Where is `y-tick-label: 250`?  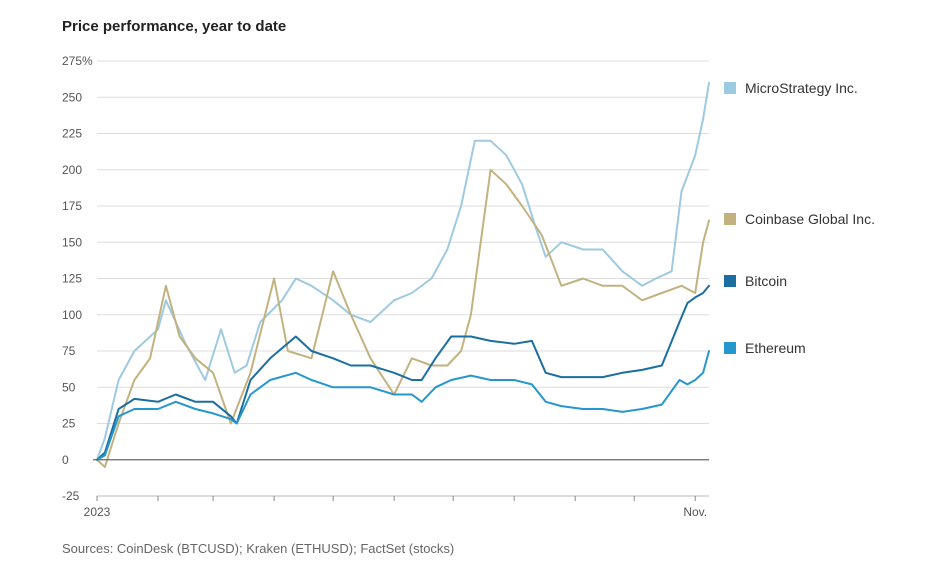 y-tick-label: 250 is located at coordinates (72, 97).